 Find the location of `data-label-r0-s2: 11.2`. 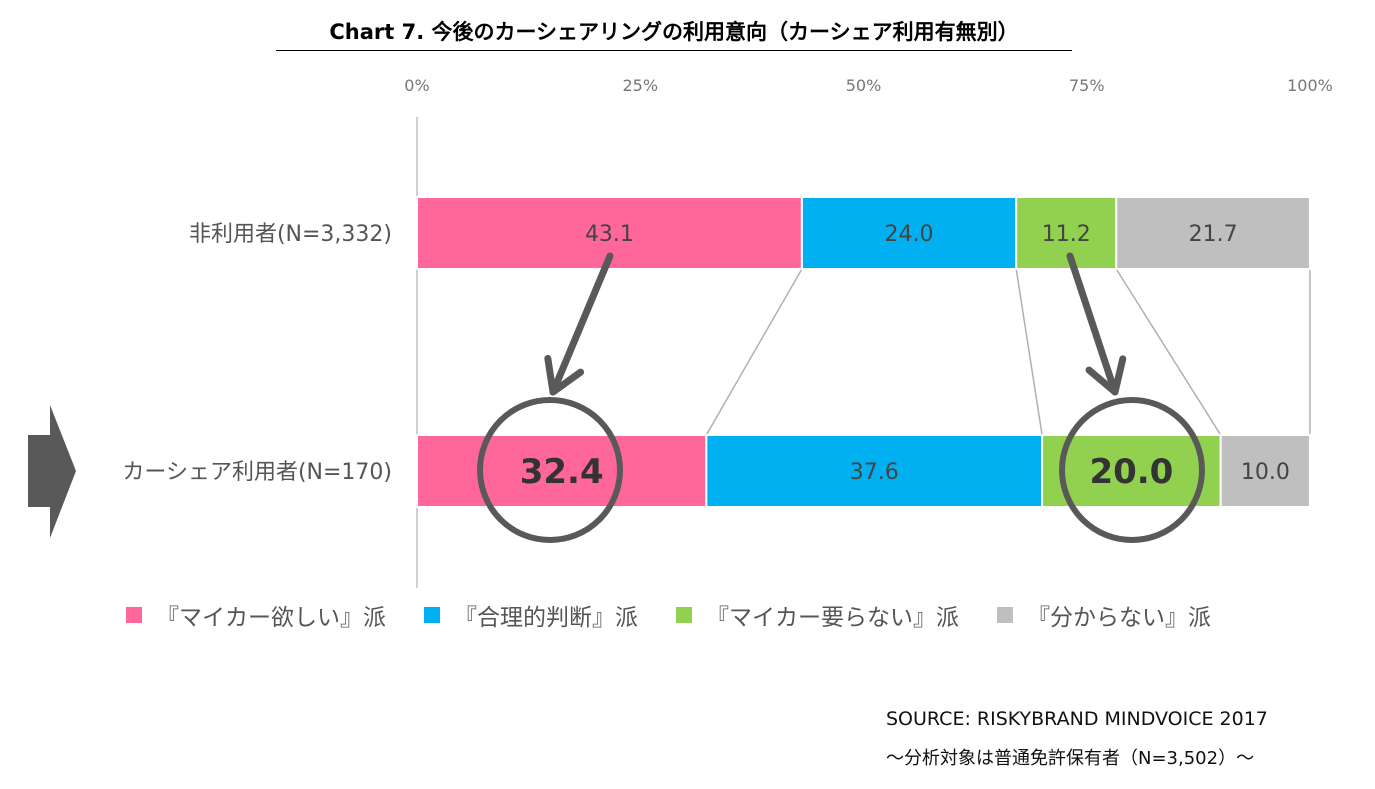

data-label-r0-s2: 11.2 is located at coordinates (1066, 234).